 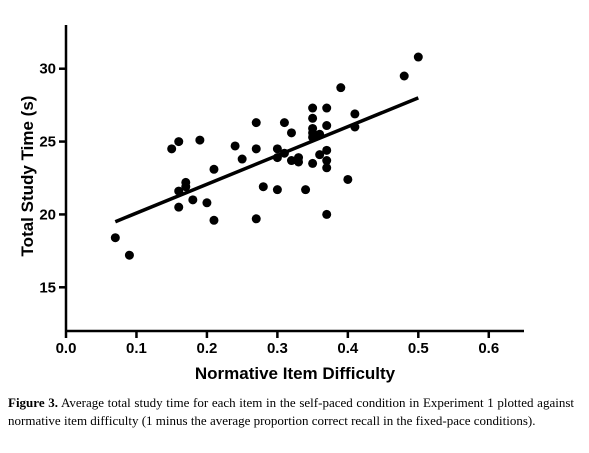 I want to click on x-tick-label: 0.5, so click(x=418, y=348).